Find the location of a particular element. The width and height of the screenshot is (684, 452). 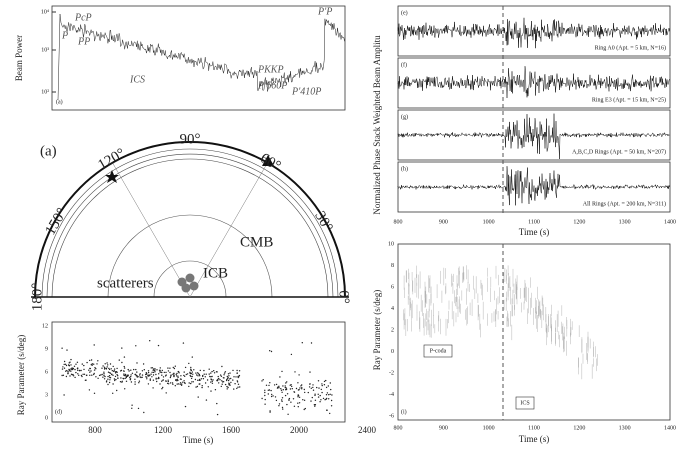

label: 1300 is located at coordinates (625, 428).